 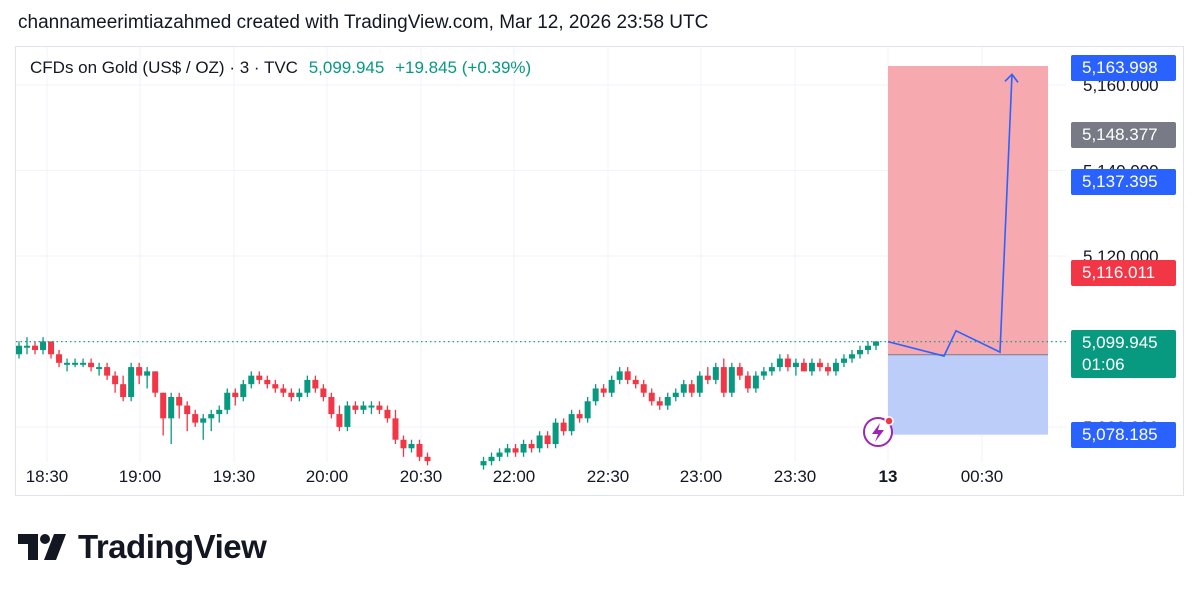 What do you see at coordinates (950, 215) in the screenshot?
I see `projection-path` at bounding box center [950, 215].